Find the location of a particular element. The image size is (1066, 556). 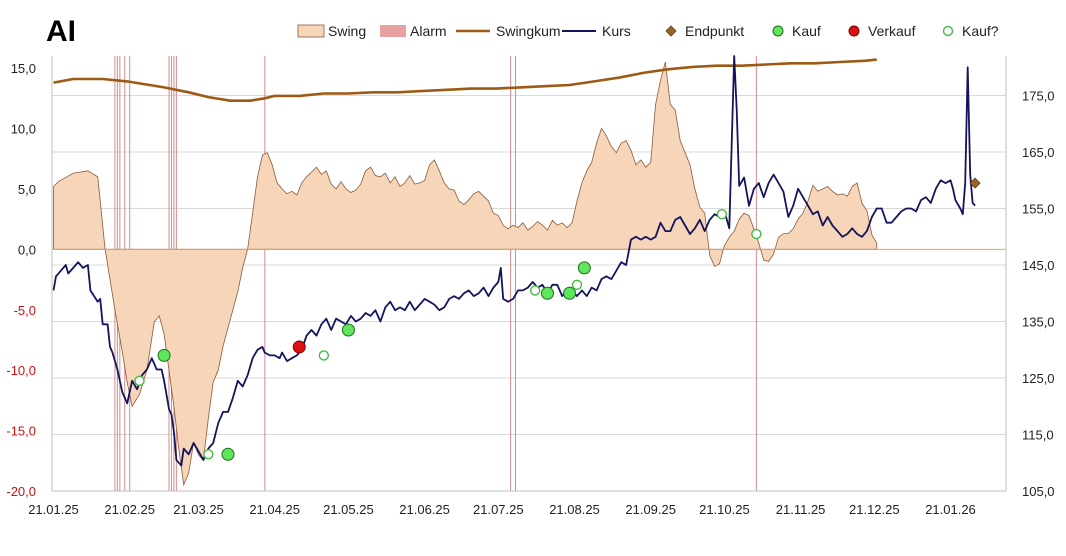

x-tick-4: 21.05.25 is located at coordinates (348, 509).